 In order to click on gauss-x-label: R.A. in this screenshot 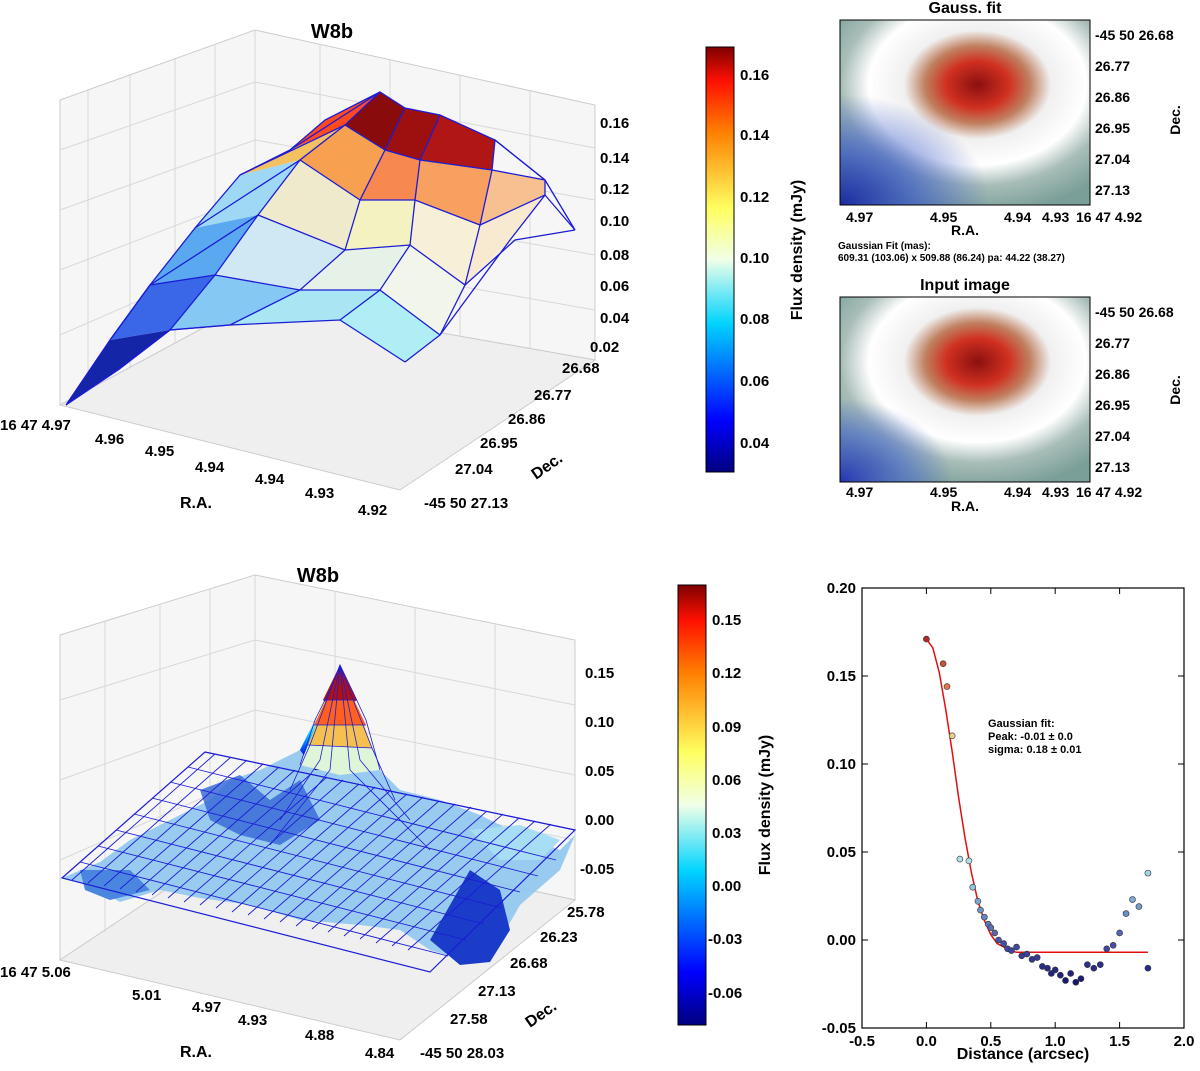, I will do `click(965, 230)`.